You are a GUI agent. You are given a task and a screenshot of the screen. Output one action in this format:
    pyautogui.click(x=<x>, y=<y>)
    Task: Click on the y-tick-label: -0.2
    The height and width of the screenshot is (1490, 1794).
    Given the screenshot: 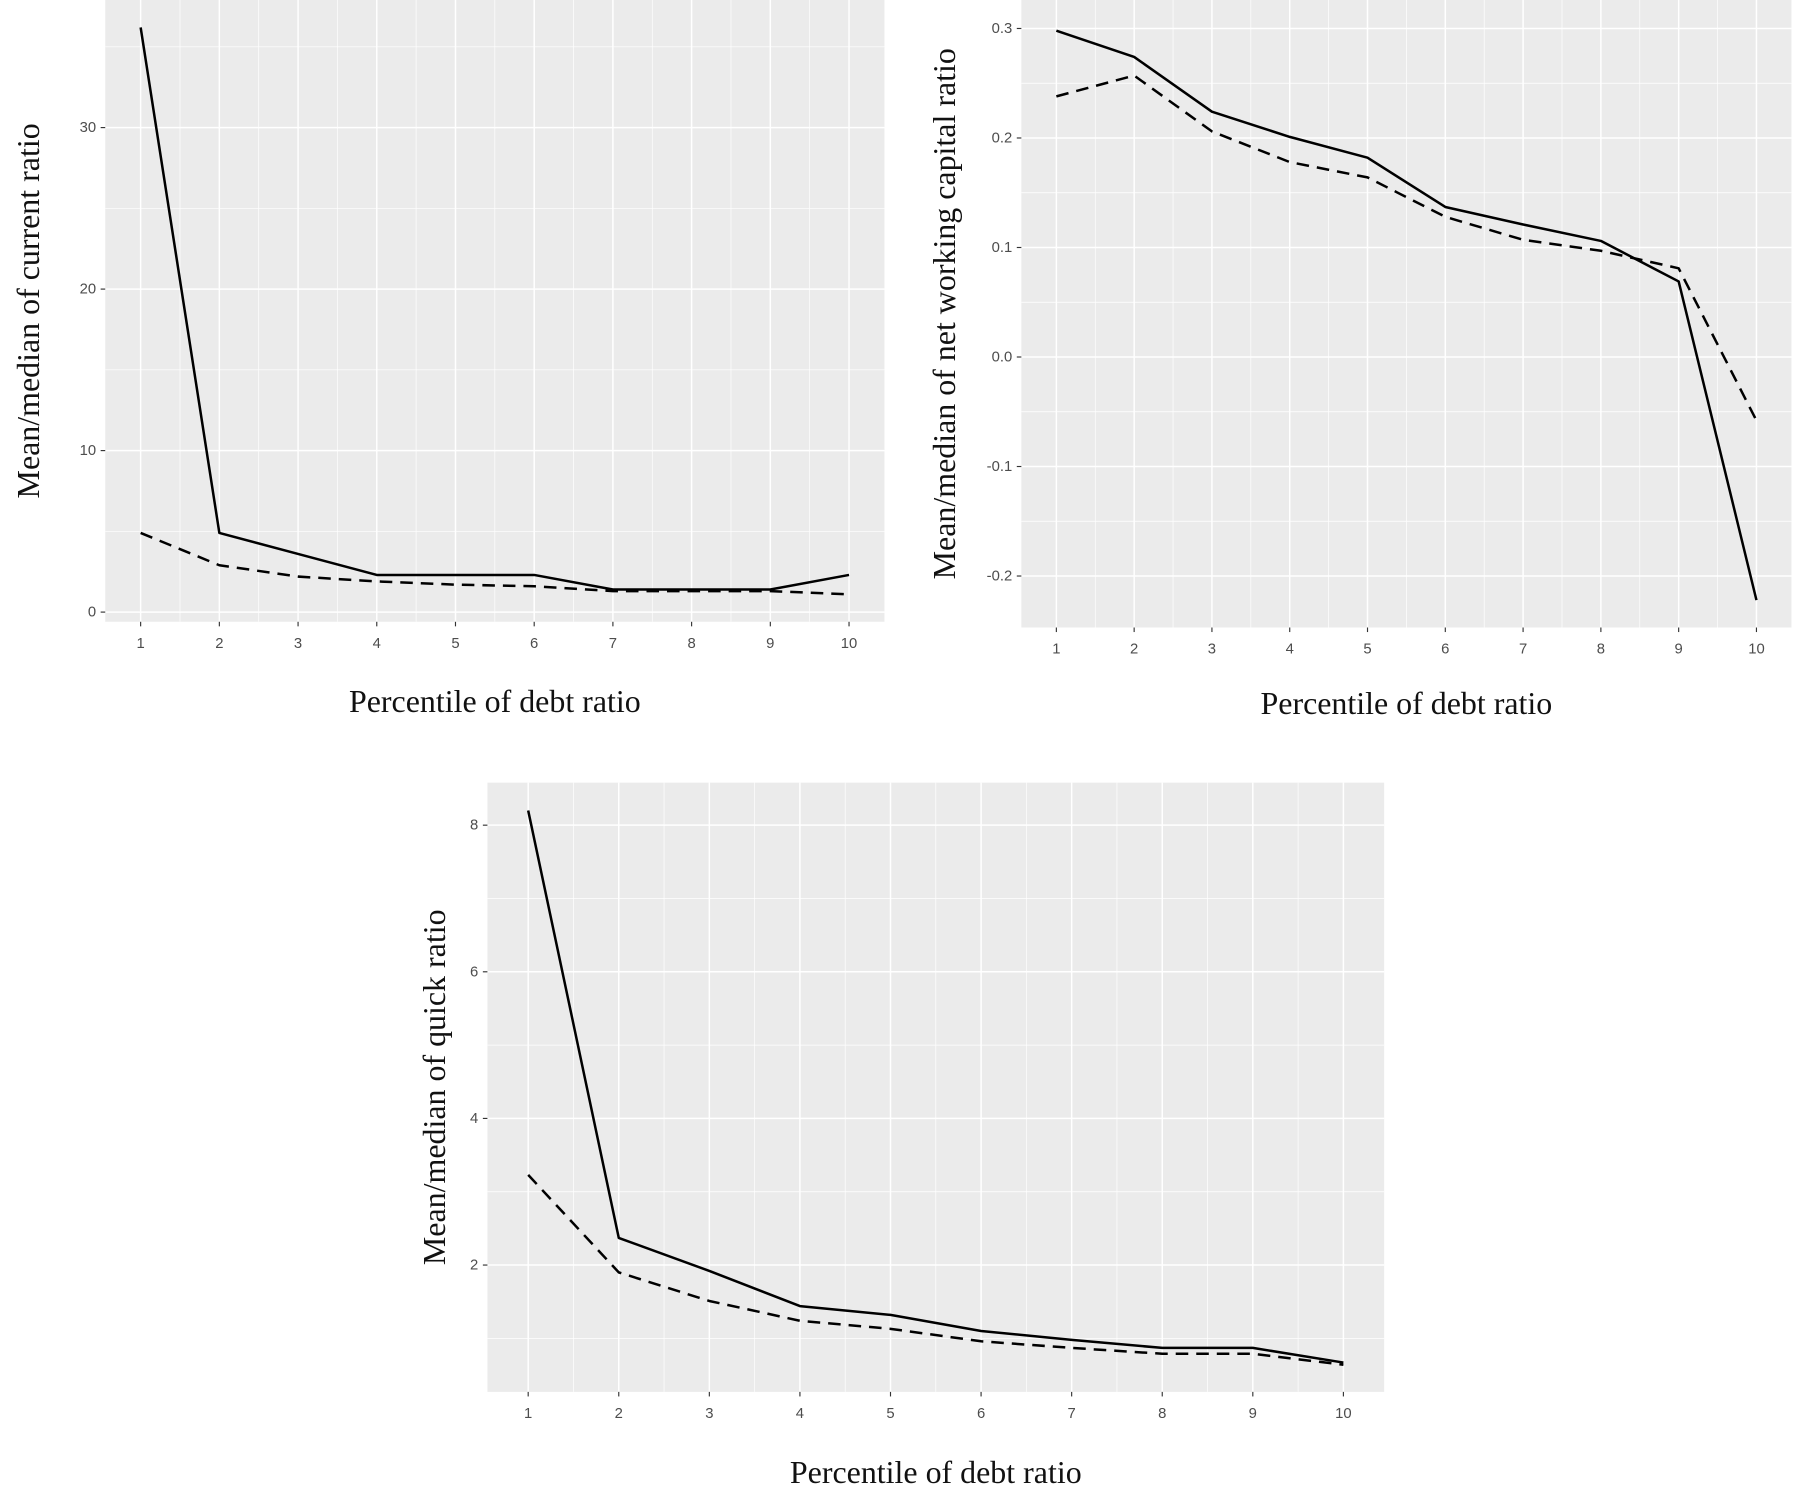 What is the action you would take?
    pyautogui.click(x=1000, y=577)
    